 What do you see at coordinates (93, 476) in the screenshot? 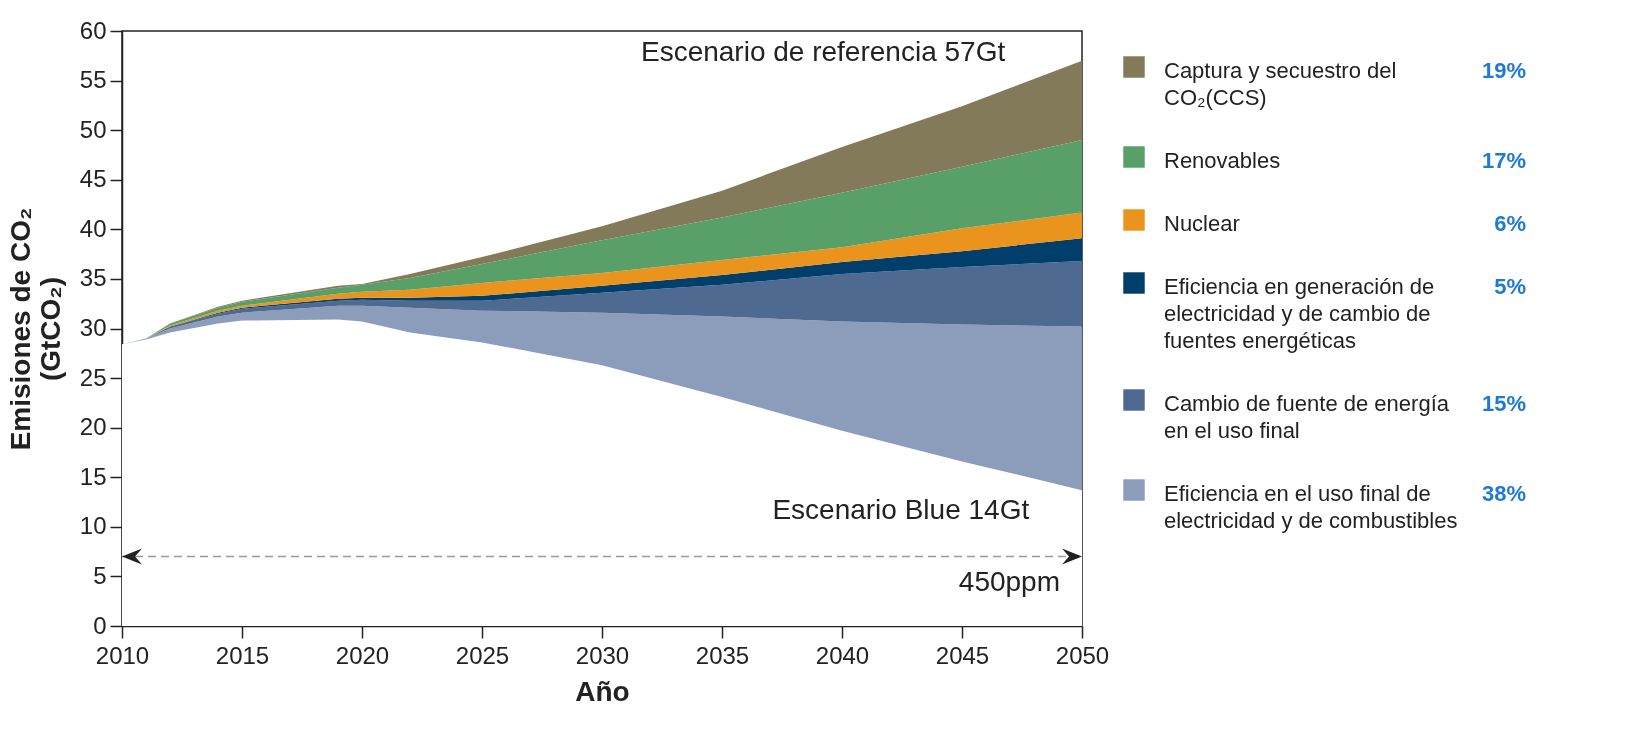
I see `y-tick-label: 15` at bounding box center [93, 476].